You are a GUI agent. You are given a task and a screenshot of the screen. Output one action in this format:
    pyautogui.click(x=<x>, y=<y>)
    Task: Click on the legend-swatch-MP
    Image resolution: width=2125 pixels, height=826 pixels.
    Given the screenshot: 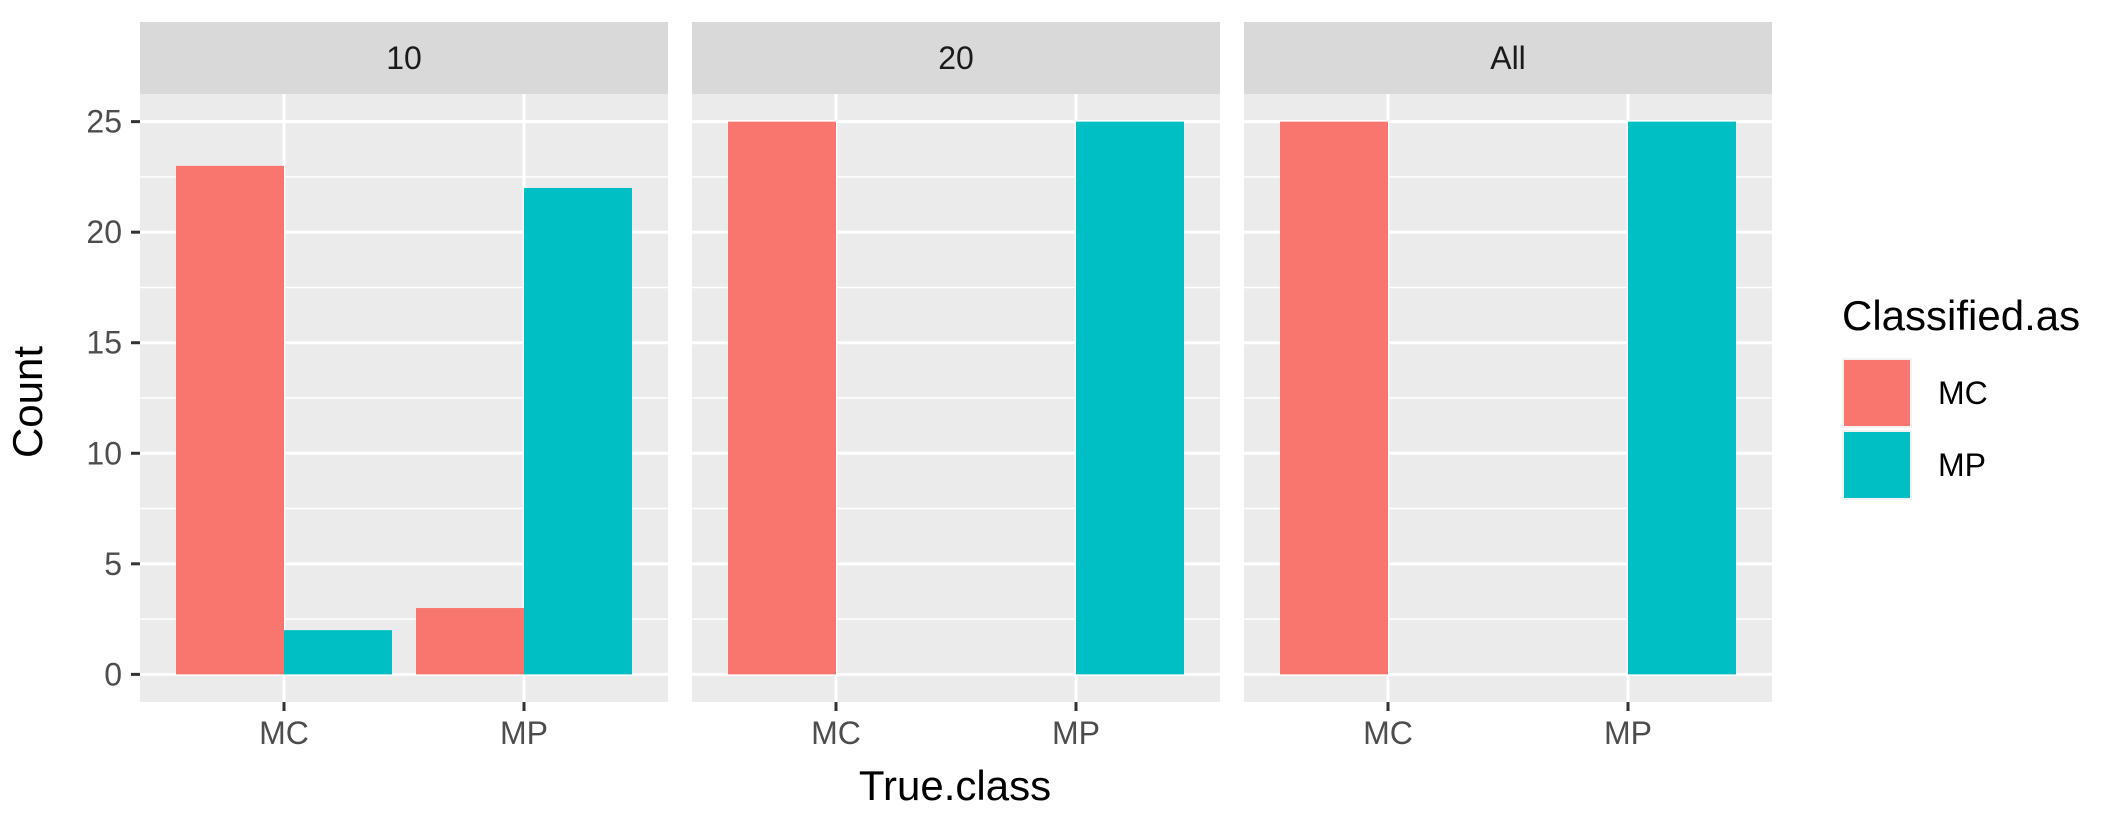 What is the action you would take?
    pyautogui.click(x=1877, y=465)
    